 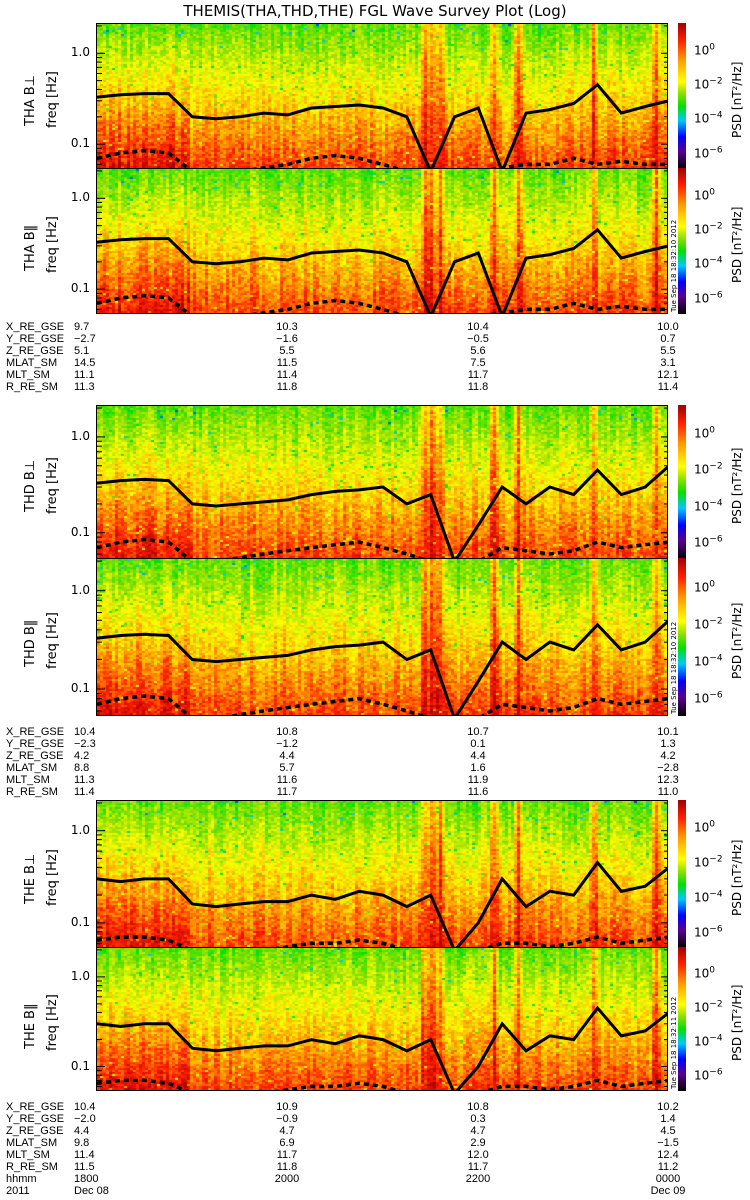 What do you see at coordinates (375, 1167) in the screenshot?
I see `ephemeris-row: R_RE_SM 11.5 11.8 11.7 11.2` at bounding box center [375, 1167].